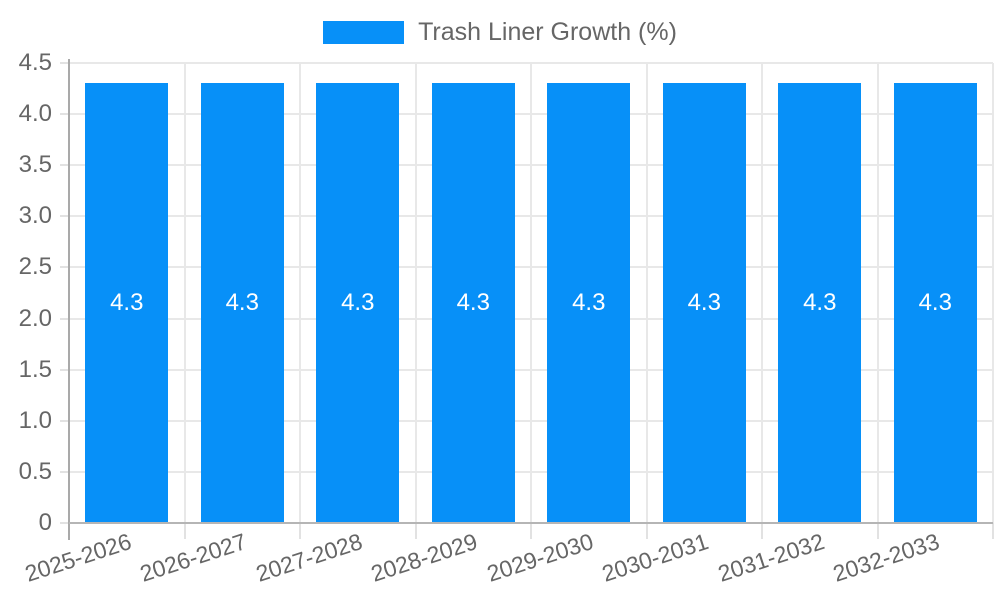 The height and width of the screenshot is (600, 1000). What do you see at coordinates (540, 557) in the screenshot?
I see `x-axis-label: 2029-2030` at bounding box center [540, 557].